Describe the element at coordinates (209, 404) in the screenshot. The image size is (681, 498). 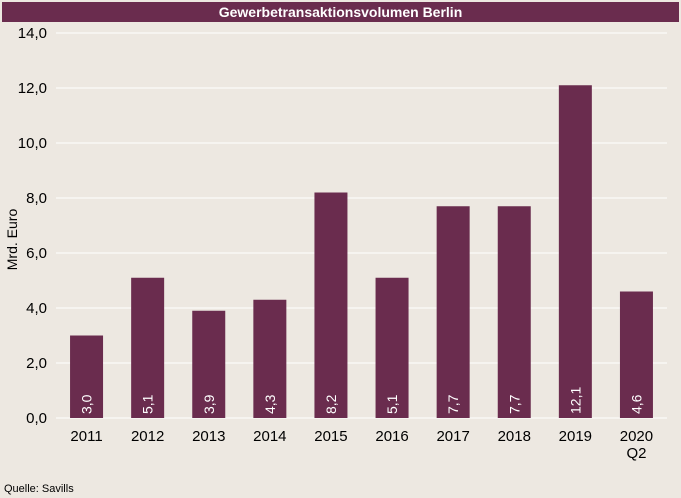
I see `bar-value-label: 3,9` at that location.